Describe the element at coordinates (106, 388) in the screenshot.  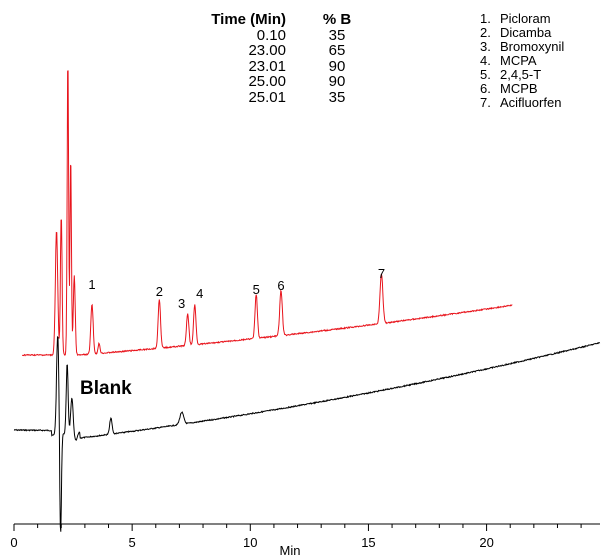
I see `blank-trace-label: Blank` at that location.